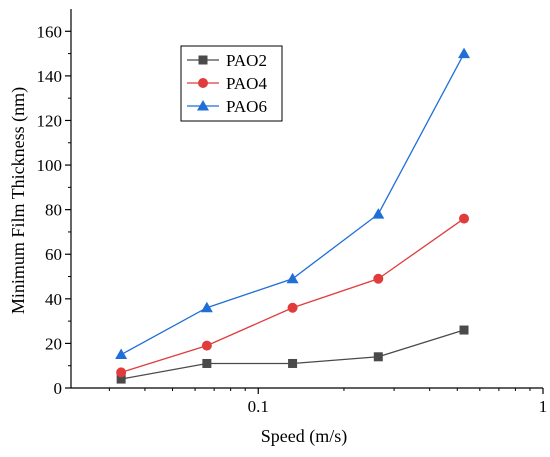 This screenshot has width=550, height=457. I want to click on x-ticks: 0.1 1, so click(328, 402).